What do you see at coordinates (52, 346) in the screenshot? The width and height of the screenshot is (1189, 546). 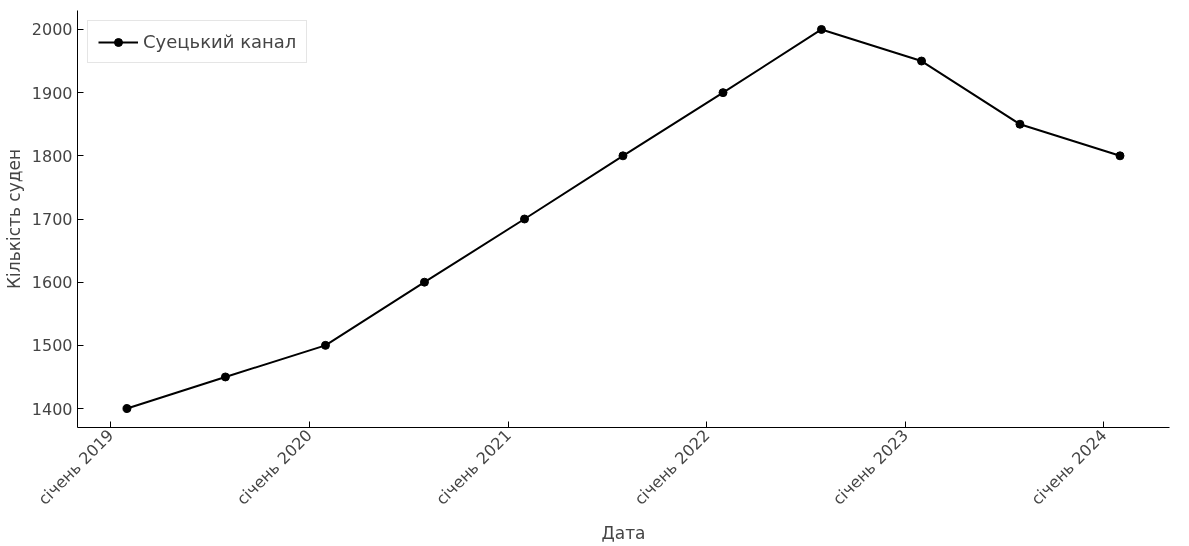 I see `y-tick-label: 1500` at bounding box center [52, 346].